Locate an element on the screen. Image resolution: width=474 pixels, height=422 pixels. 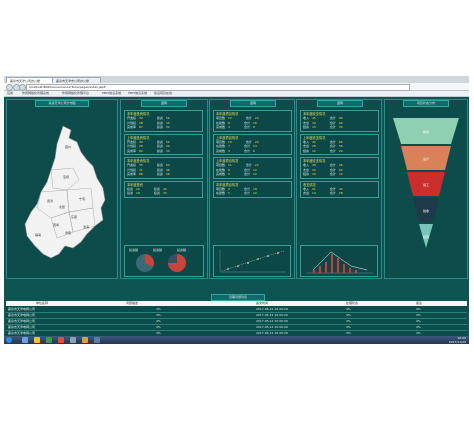
bookmark-item: 作用网络化管理系统 is located at coordinates (36, 93).